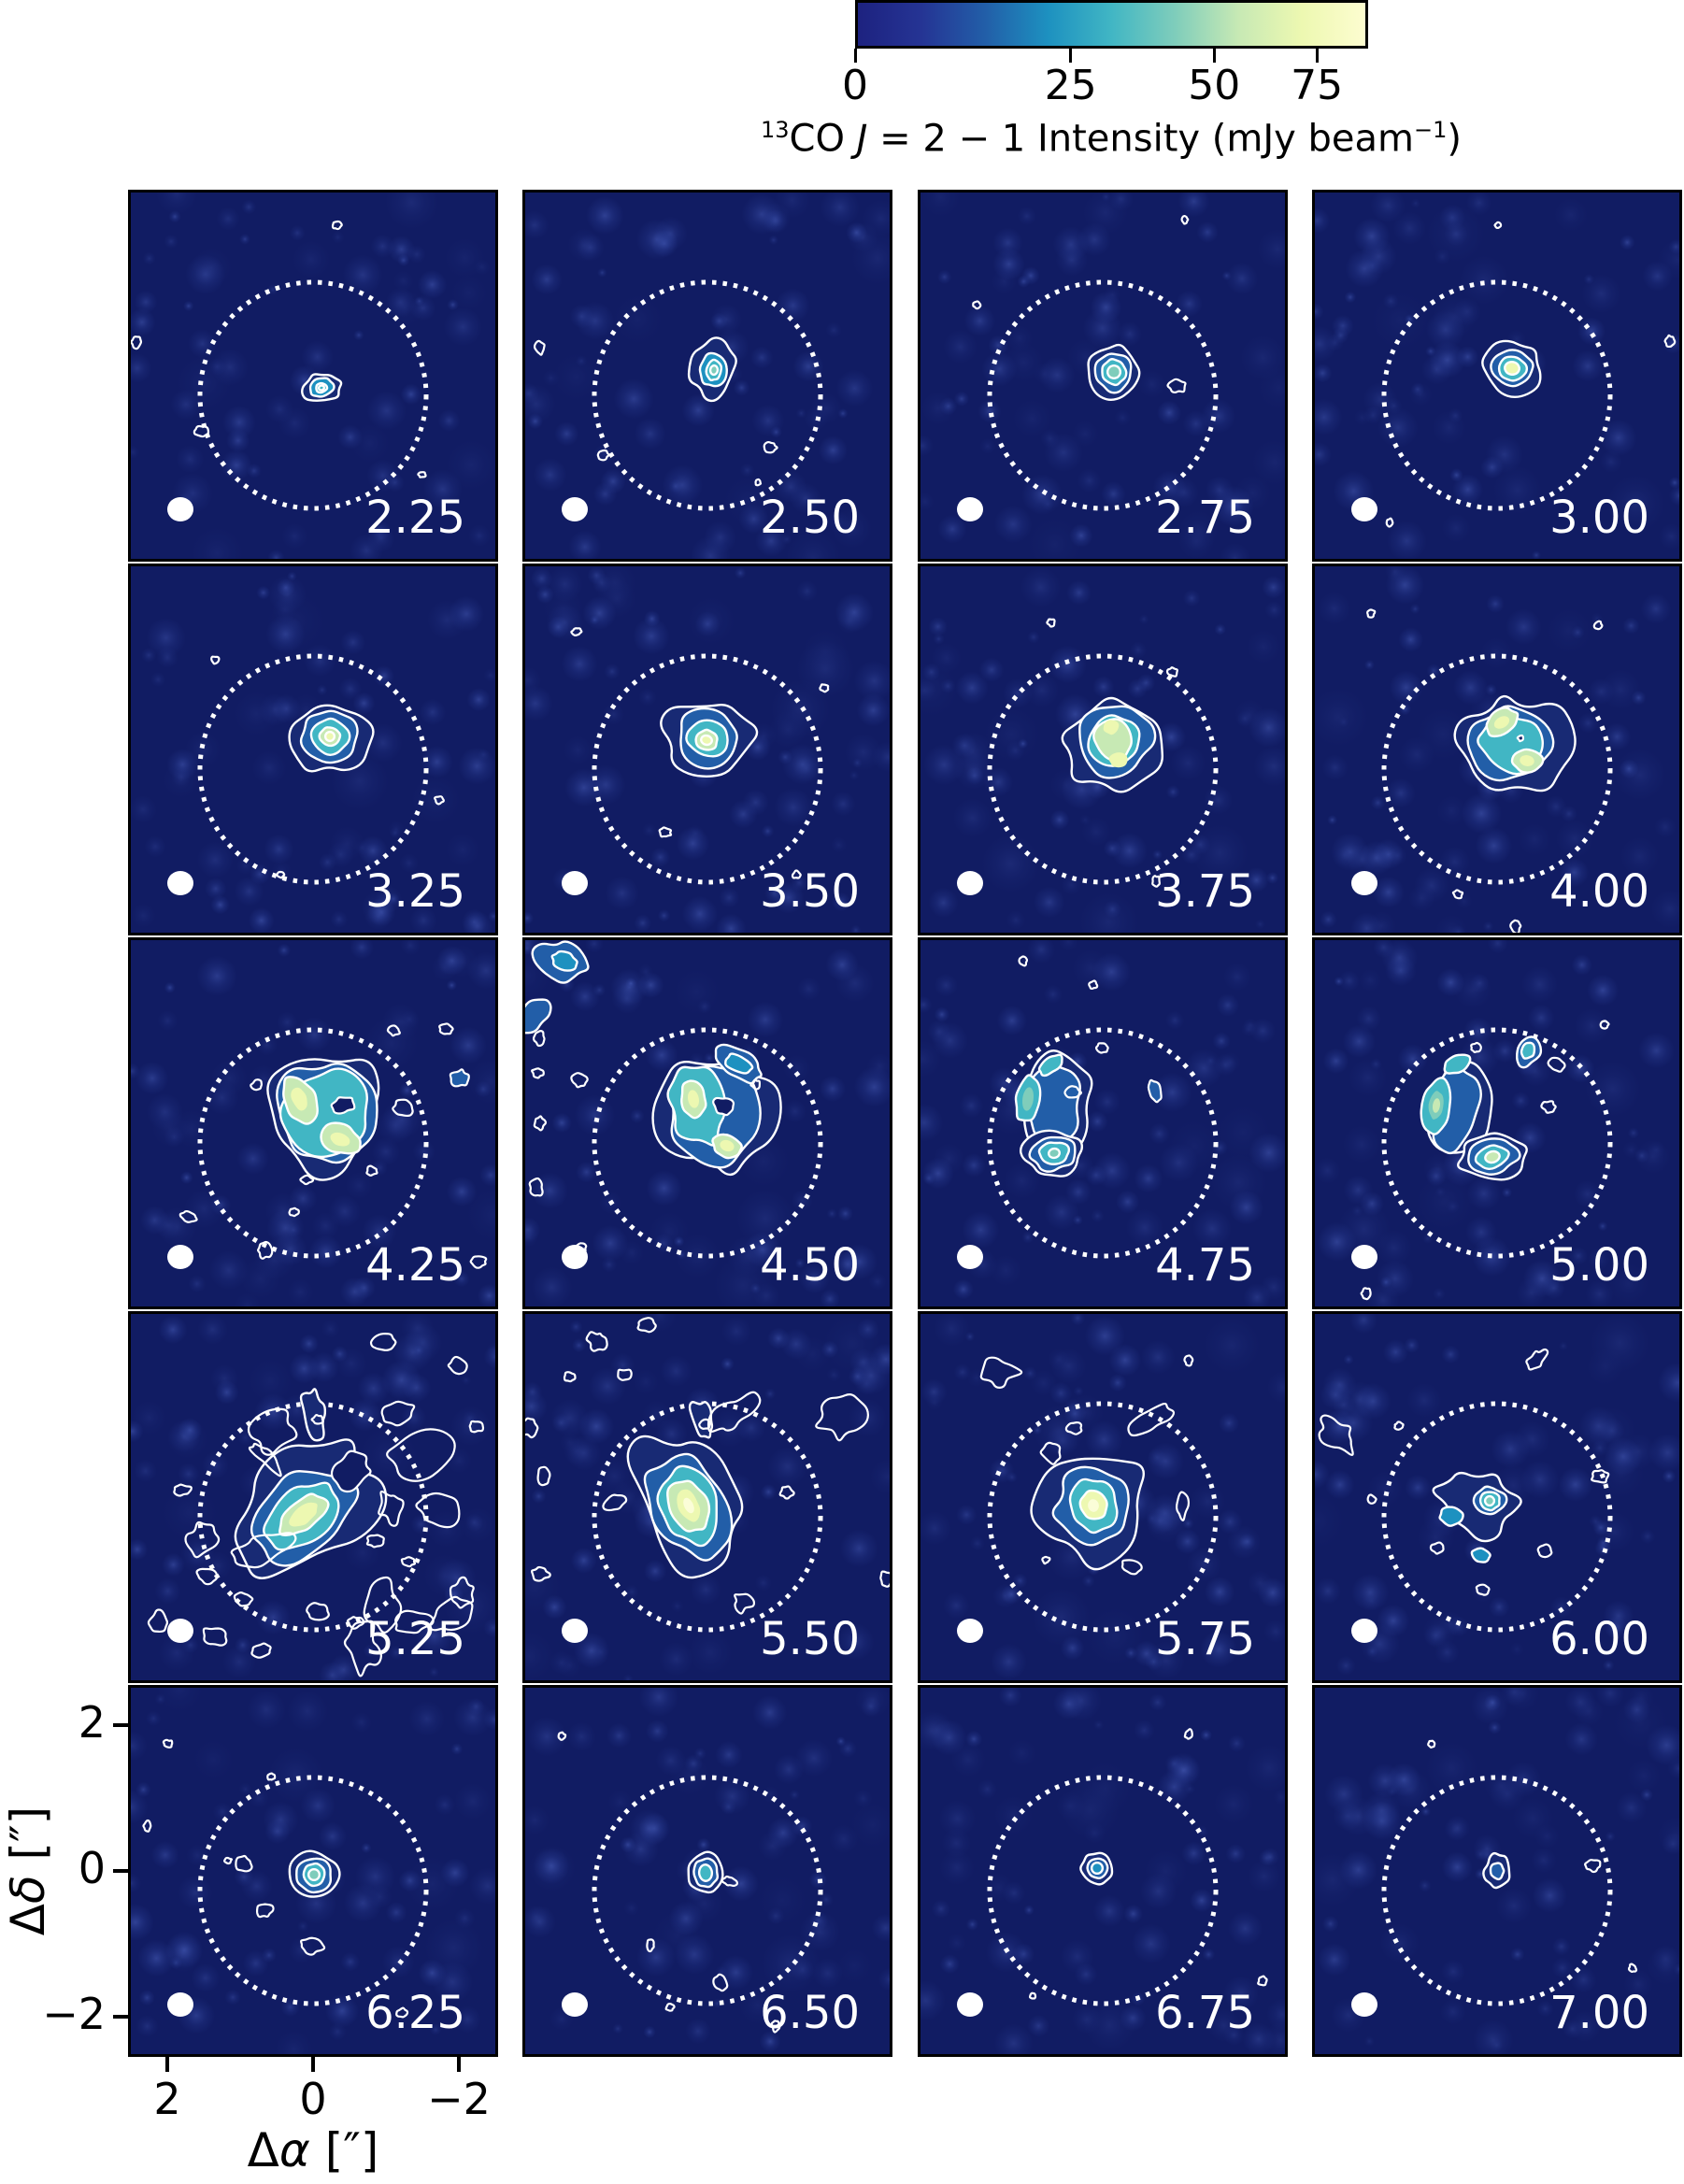 This screenshot has height=2184, width=1684. I want to click on channel-panel-4.50: 4.50, so click(707, 1123).